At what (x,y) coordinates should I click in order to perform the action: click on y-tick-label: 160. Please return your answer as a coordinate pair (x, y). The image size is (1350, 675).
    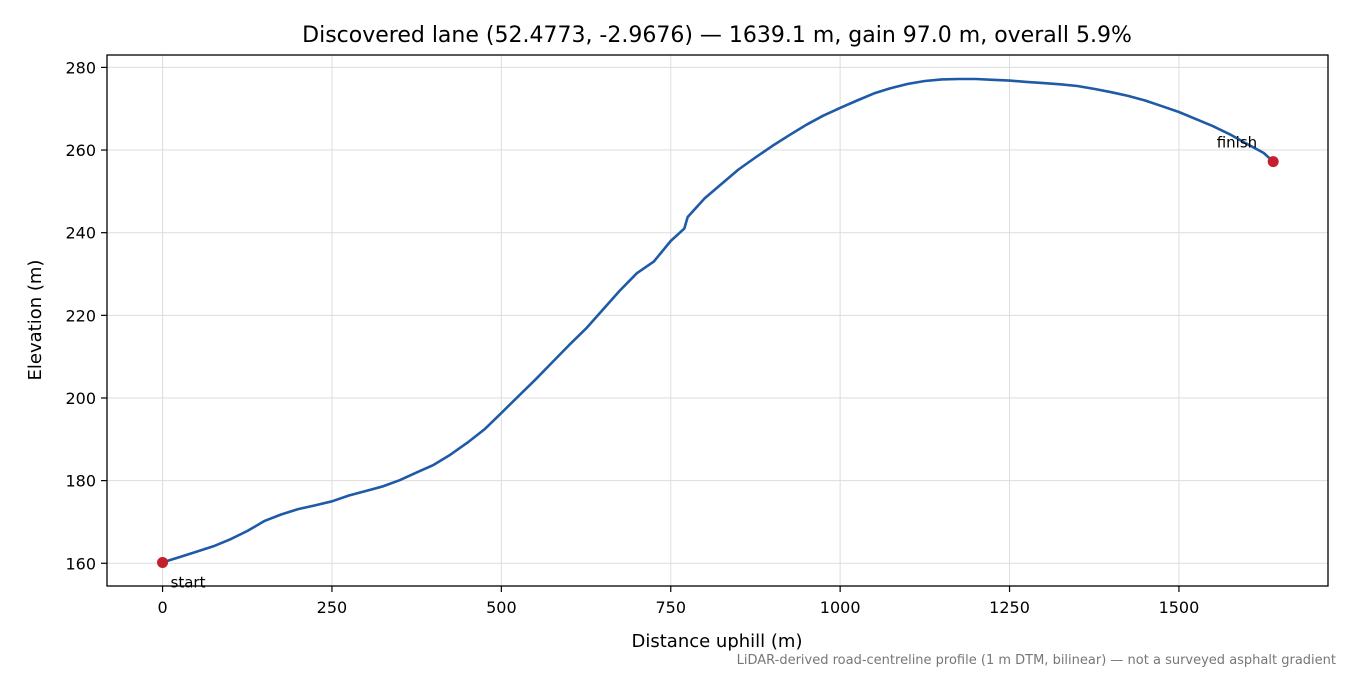
    Looking at the image, I should click on (80, 563).